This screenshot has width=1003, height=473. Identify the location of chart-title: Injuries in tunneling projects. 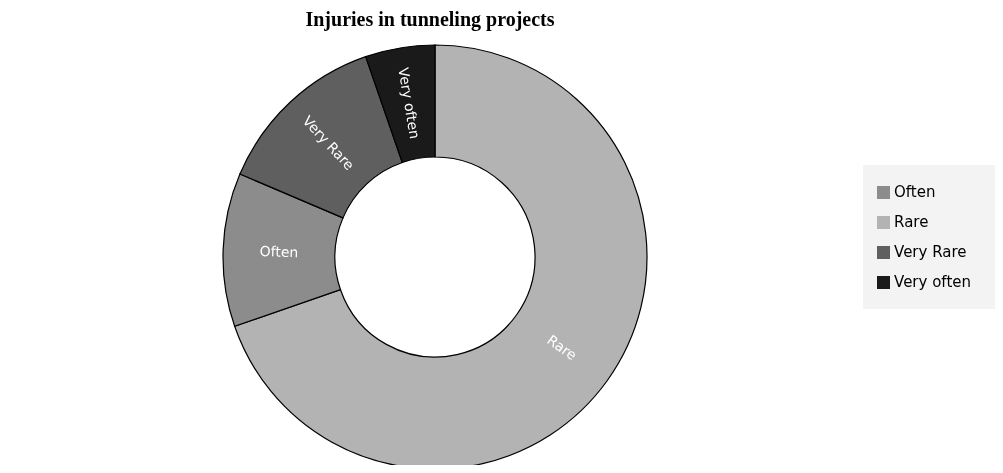
(430, 19).